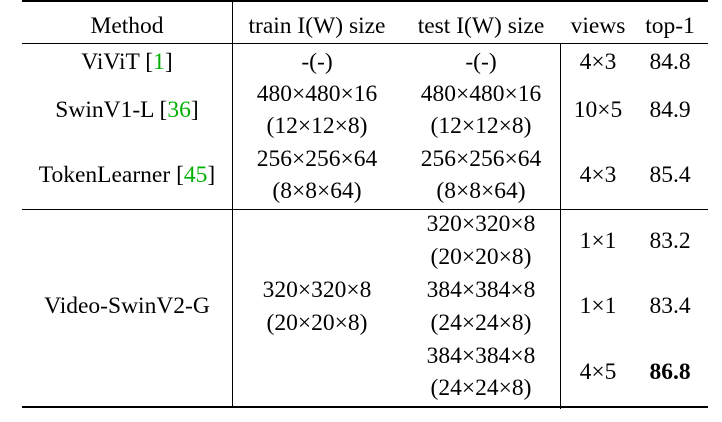 The image size is (722, 422). Describe the element at coordinates (481, 62) in the screenshot. I see `test-size-cell: -(-)` at that location.